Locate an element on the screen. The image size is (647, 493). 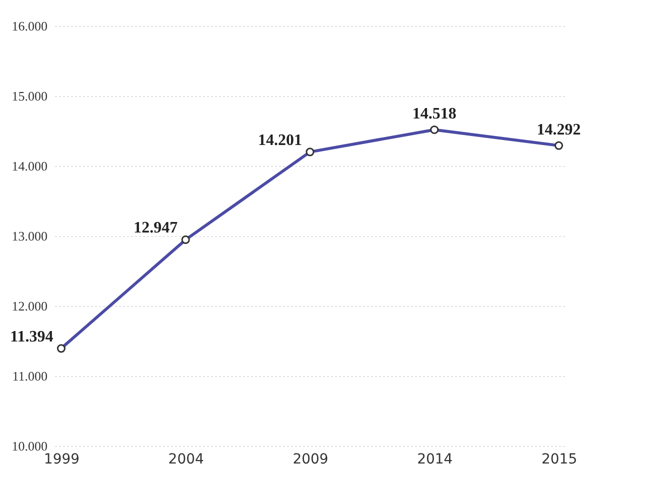
y-tick-label: 14.000 is located at coordinates (30, 166).